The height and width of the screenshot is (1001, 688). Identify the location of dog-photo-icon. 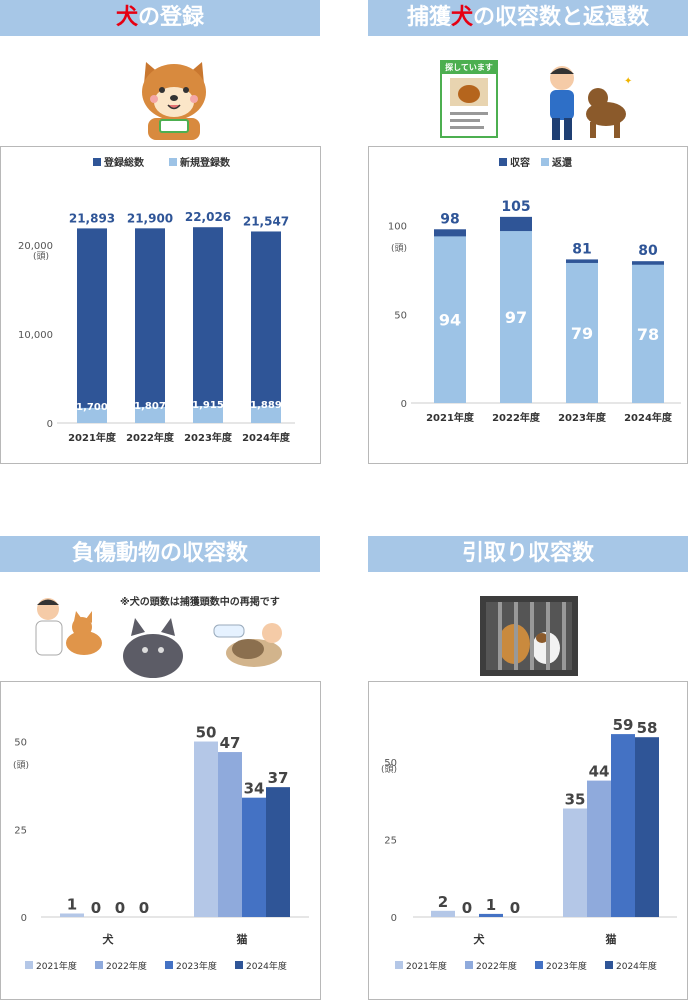
(469, 103).